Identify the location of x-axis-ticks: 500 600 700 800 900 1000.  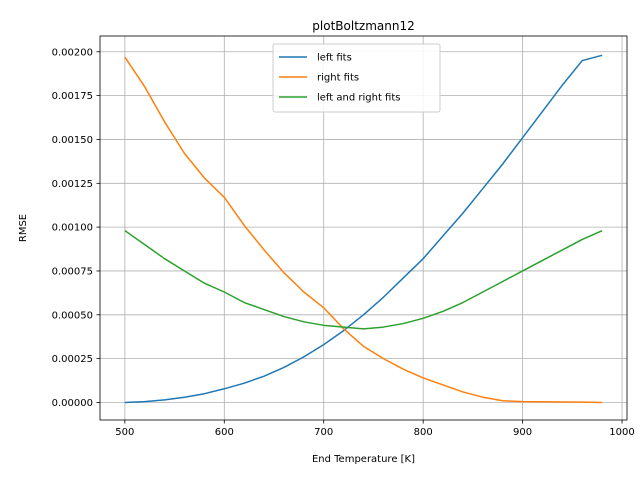
(375, 429).